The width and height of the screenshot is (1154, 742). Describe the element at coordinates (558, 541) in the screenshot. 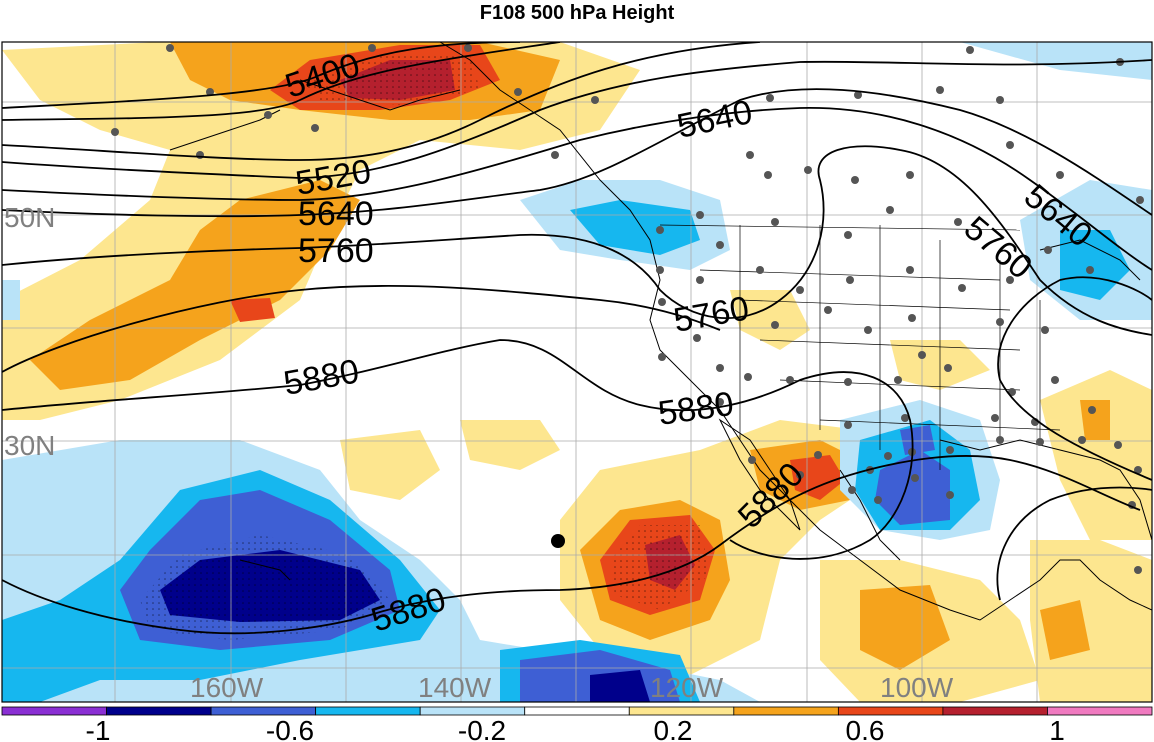

I see `location-marker` at that location.